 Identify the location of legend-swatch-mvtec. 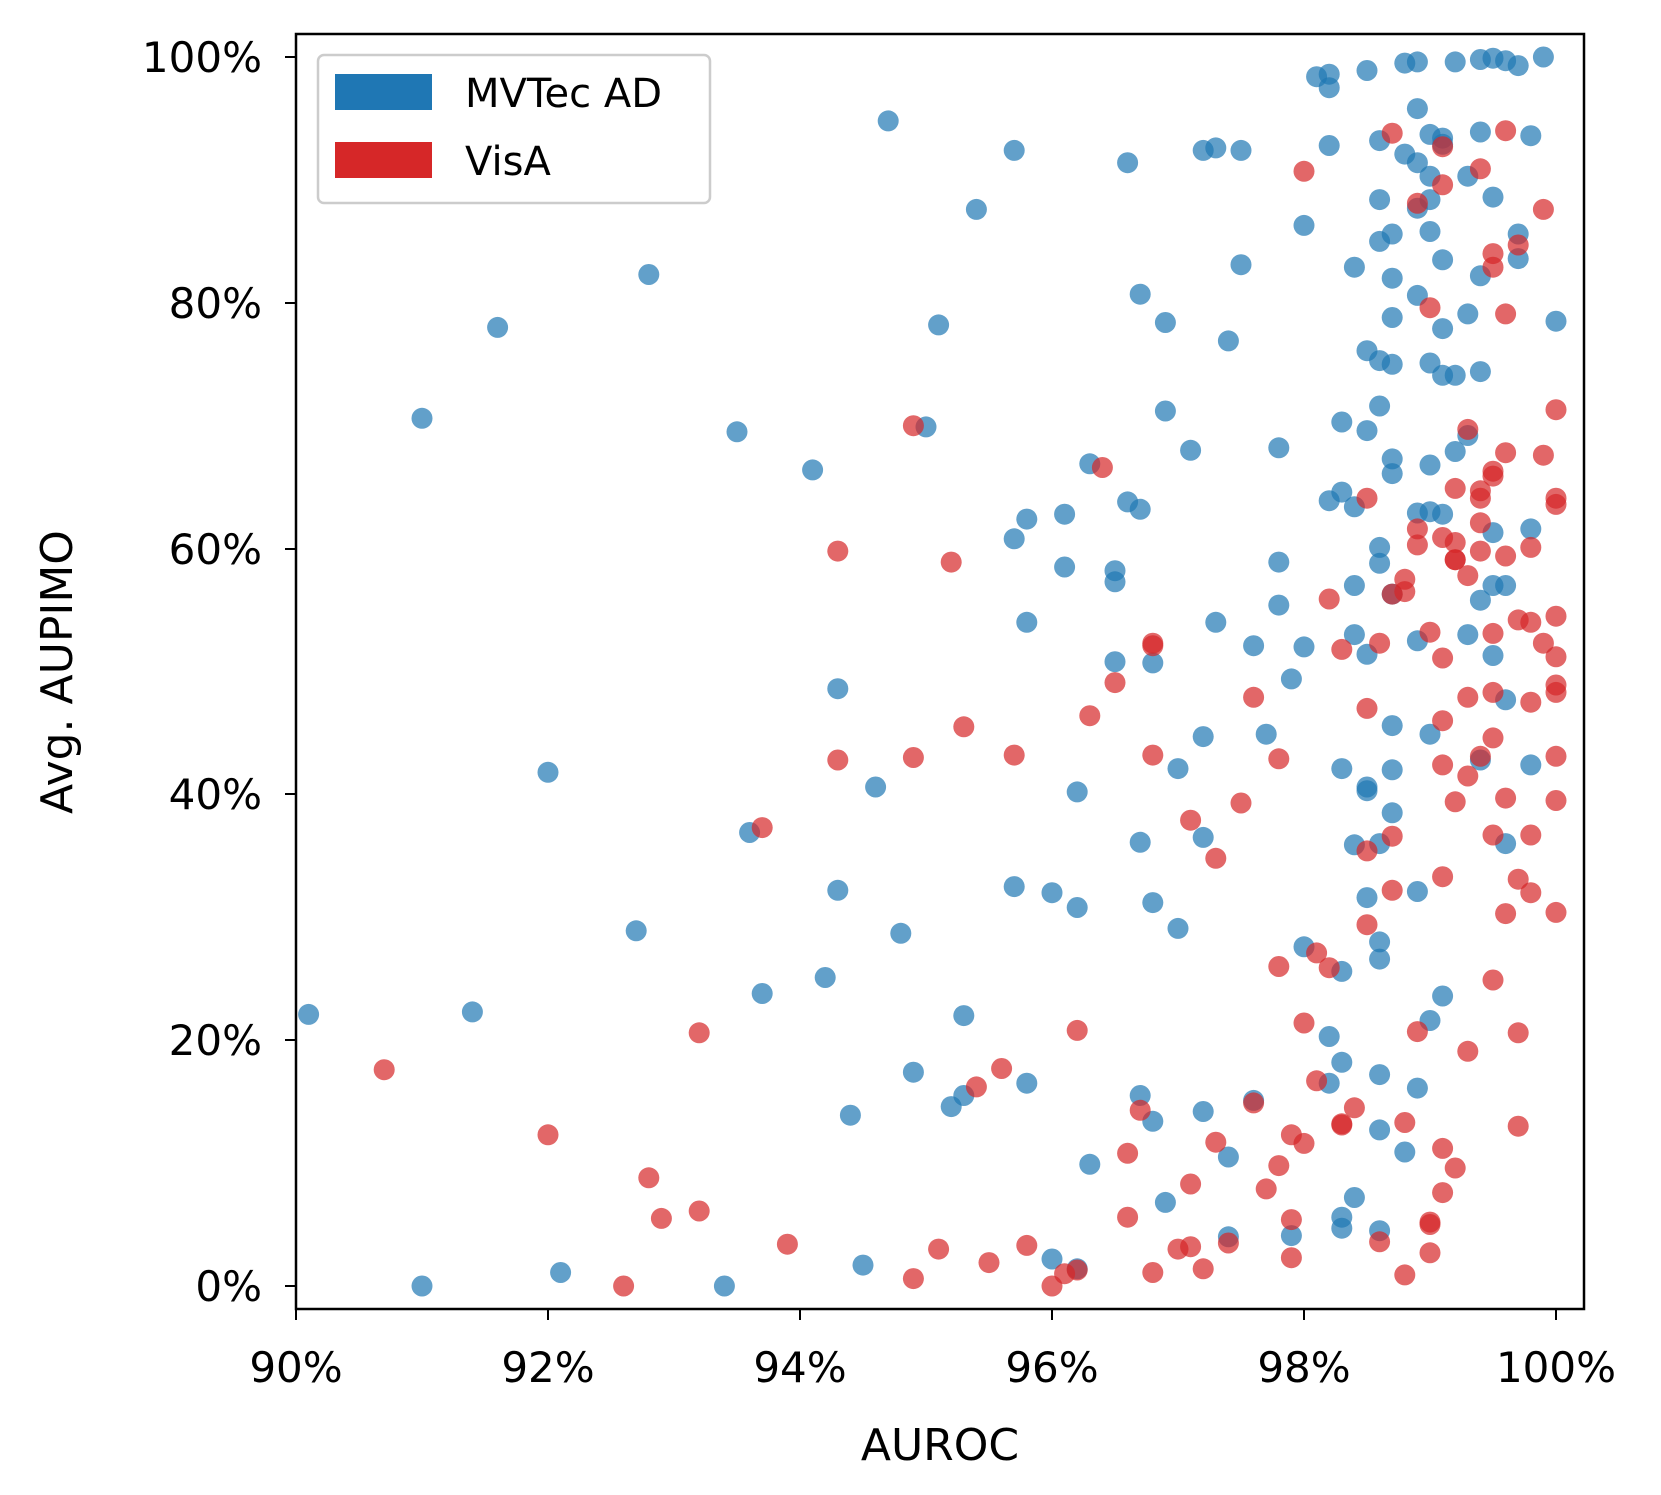
(383, 92).